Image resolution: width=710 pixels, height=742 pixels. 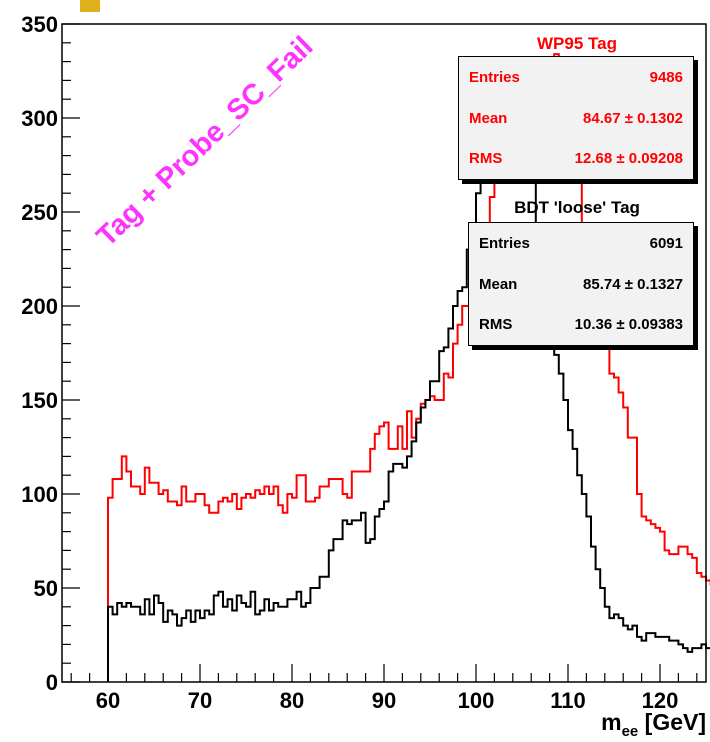 What do you see at coordinates (628, 324) in the screenshot?
I see `stats-value: 10.36 ± 0.09383` at bounding box center [628, 324].